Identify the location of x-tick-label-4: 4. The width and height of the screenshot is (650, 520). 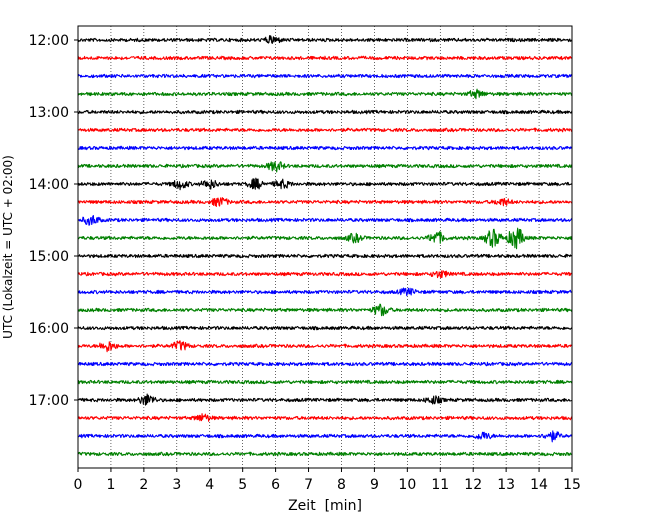
(209, 485).